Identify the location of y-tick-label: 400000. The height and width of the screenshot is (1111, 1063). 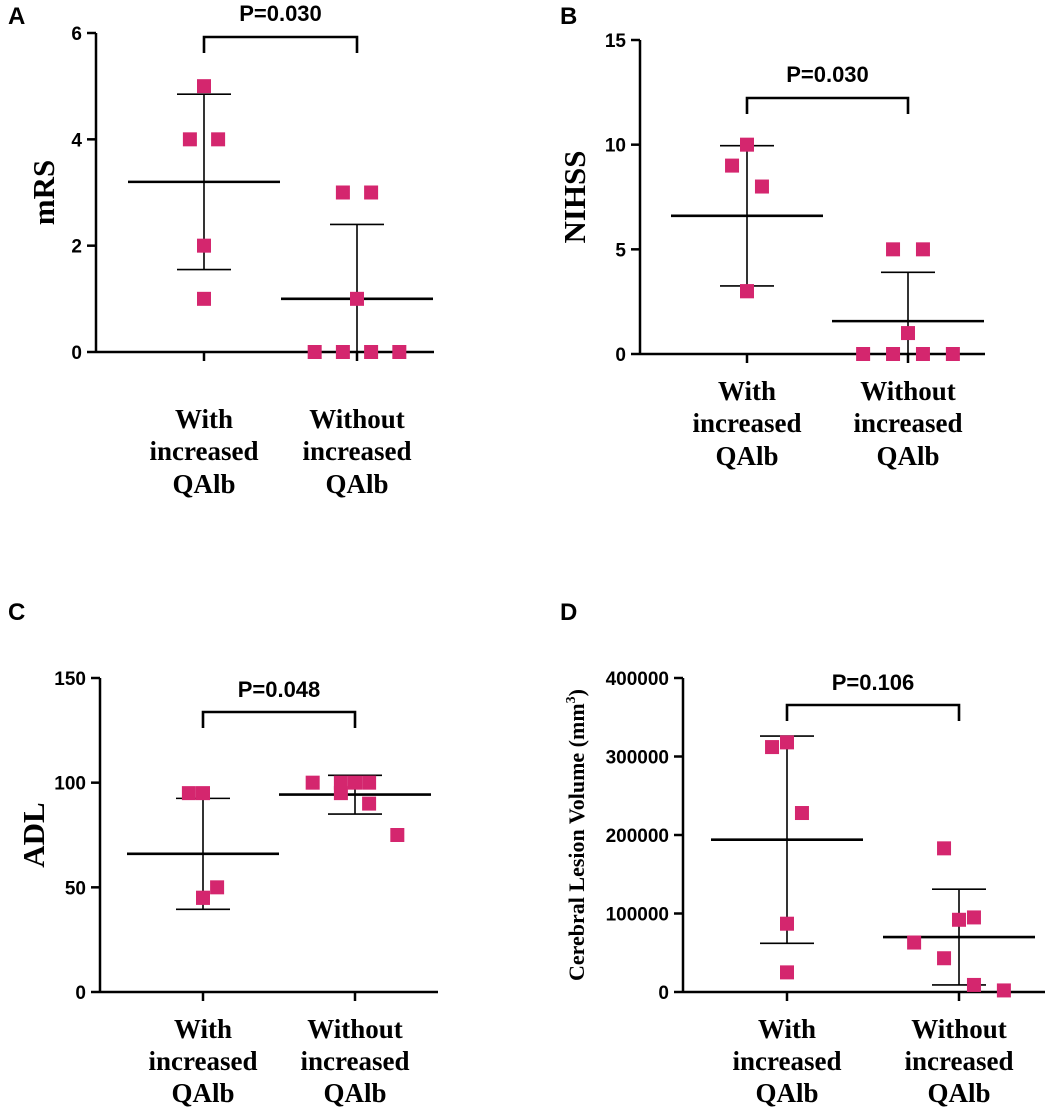
(637, 679).